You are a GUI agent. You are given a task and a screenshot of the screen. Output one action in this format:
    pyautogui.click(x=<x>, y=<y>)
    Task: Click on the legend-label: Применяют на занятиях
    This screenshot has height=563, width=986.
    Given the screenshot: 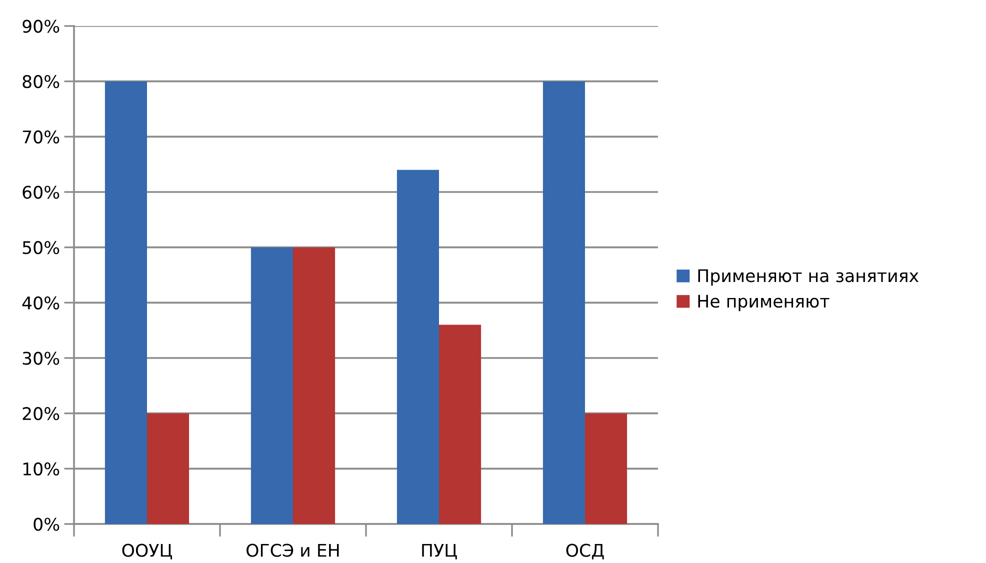 What is the action you would take?
    pyautogui.click(x=808, y=277)
    